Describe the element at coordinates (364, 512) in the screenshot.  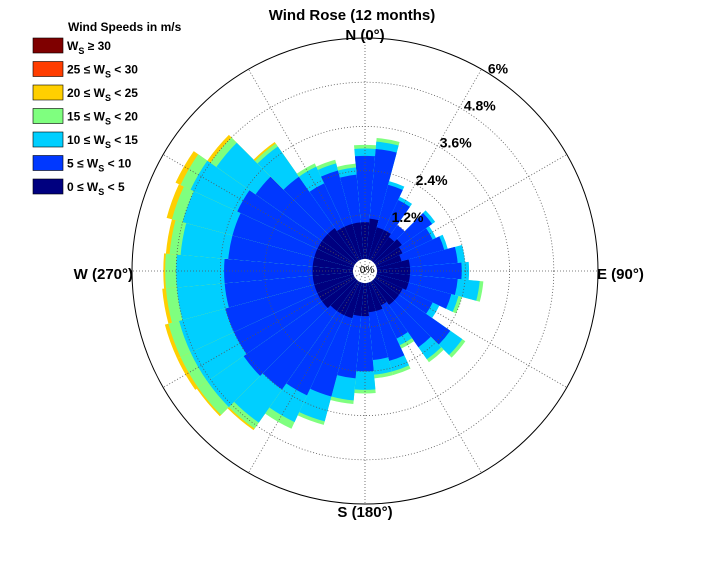
I see `south-label: S (180°)` at that location.